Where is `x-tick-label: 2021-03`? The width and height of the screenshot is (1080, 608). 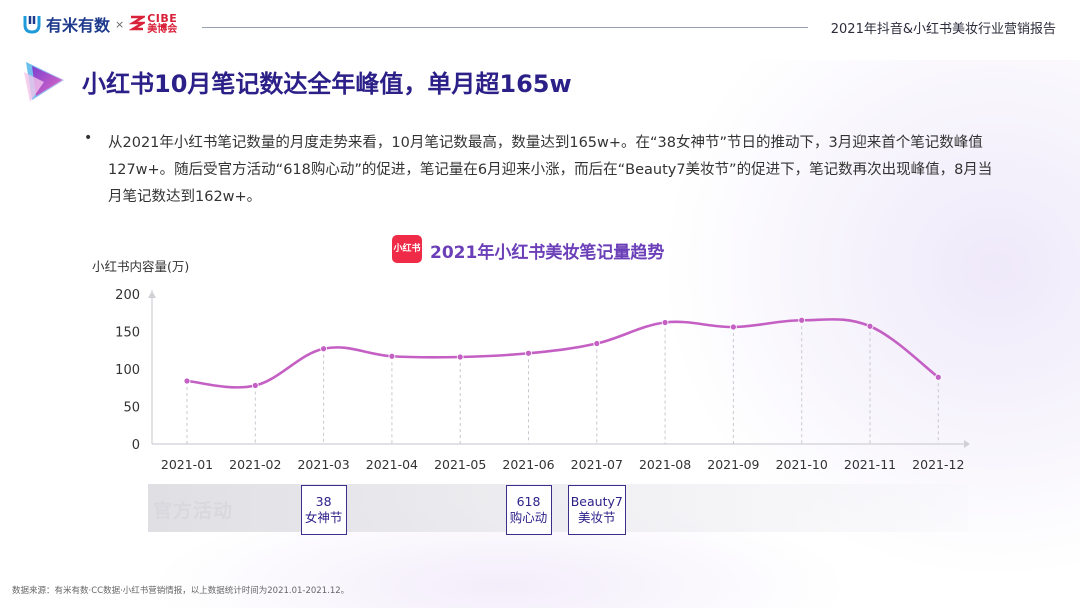 x-tick-label: 2021-03 is located at coordinates (323, 464).